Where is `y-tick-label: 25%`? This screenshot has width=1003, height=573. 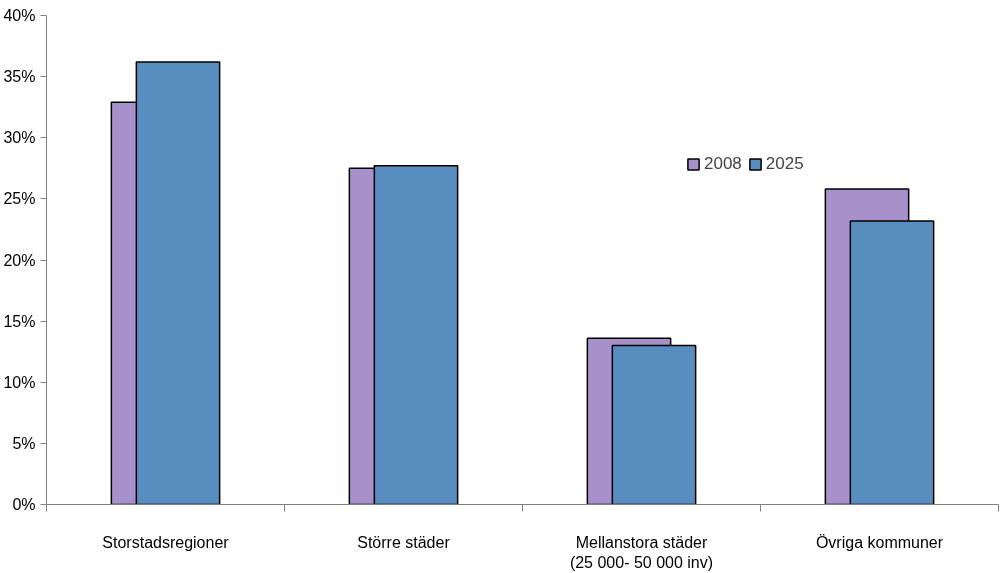
y-tick-label: 25% is located at coordinates (19, 199).